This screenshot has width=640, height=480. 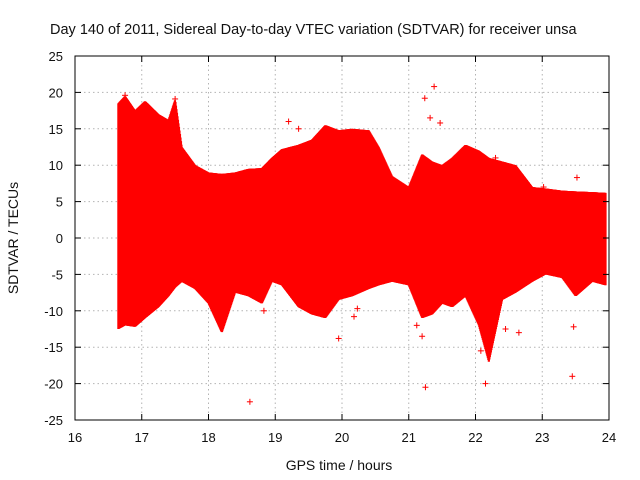 I want to click on y-tick-label--25: -25, so click(x=53, y=420).